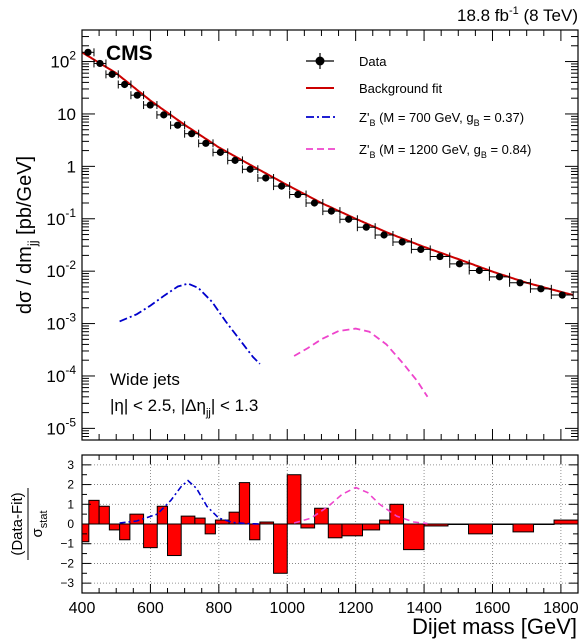 This screenshot has width=582, height=641. I want to click on legend-zb700-label: Z'B (M = 700 GeV, gB = 0.37), so click(441, 119).